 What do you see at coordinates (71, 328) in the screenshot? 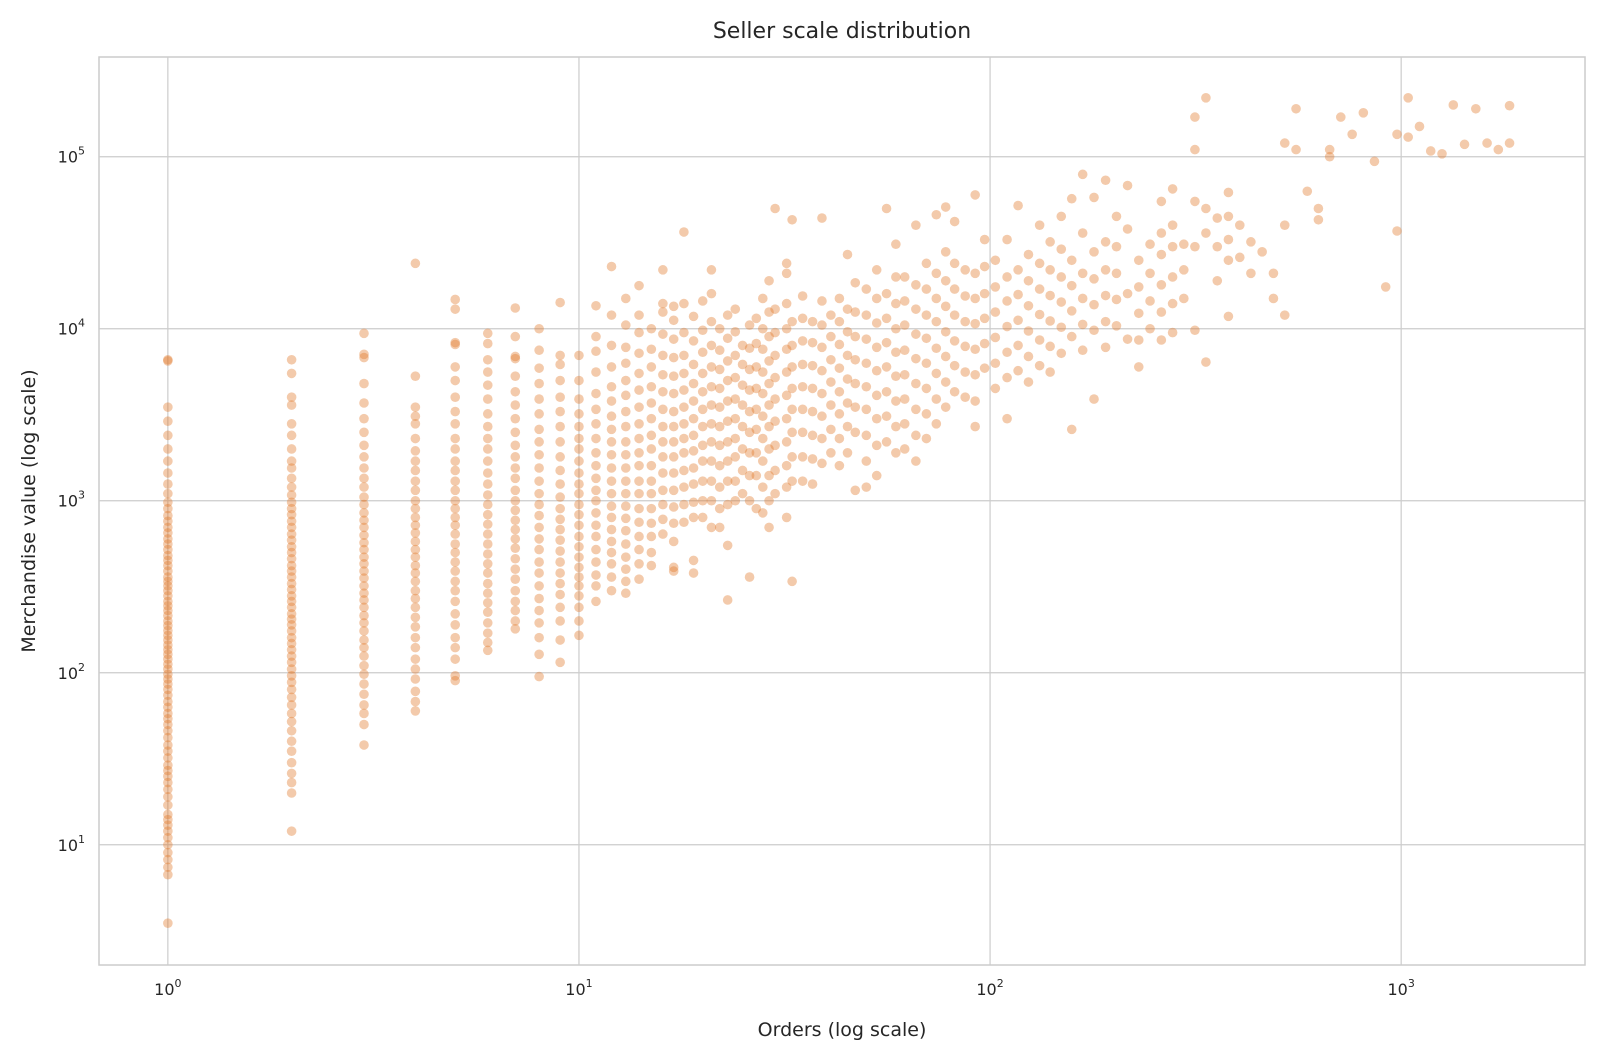
I see `y-tick-label: 10⁴` at bounding box center [71, 328].